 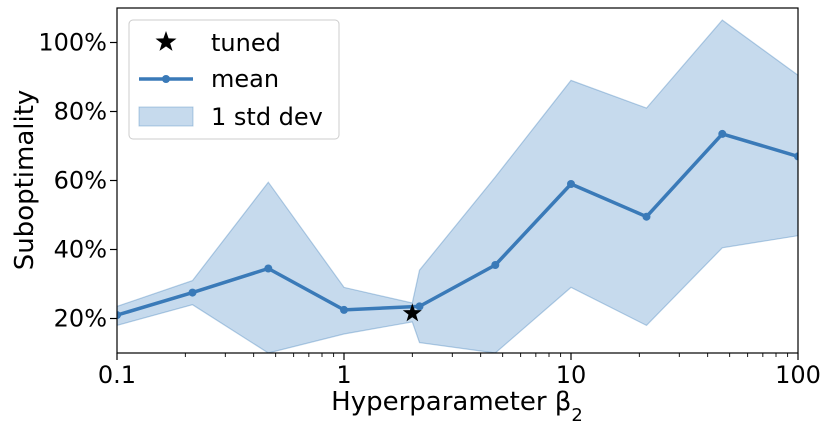 What do you see at coordinates (72, 43) in the screenshot?
I see `y-tick-label: 100%` at bounding box center [72, 43].